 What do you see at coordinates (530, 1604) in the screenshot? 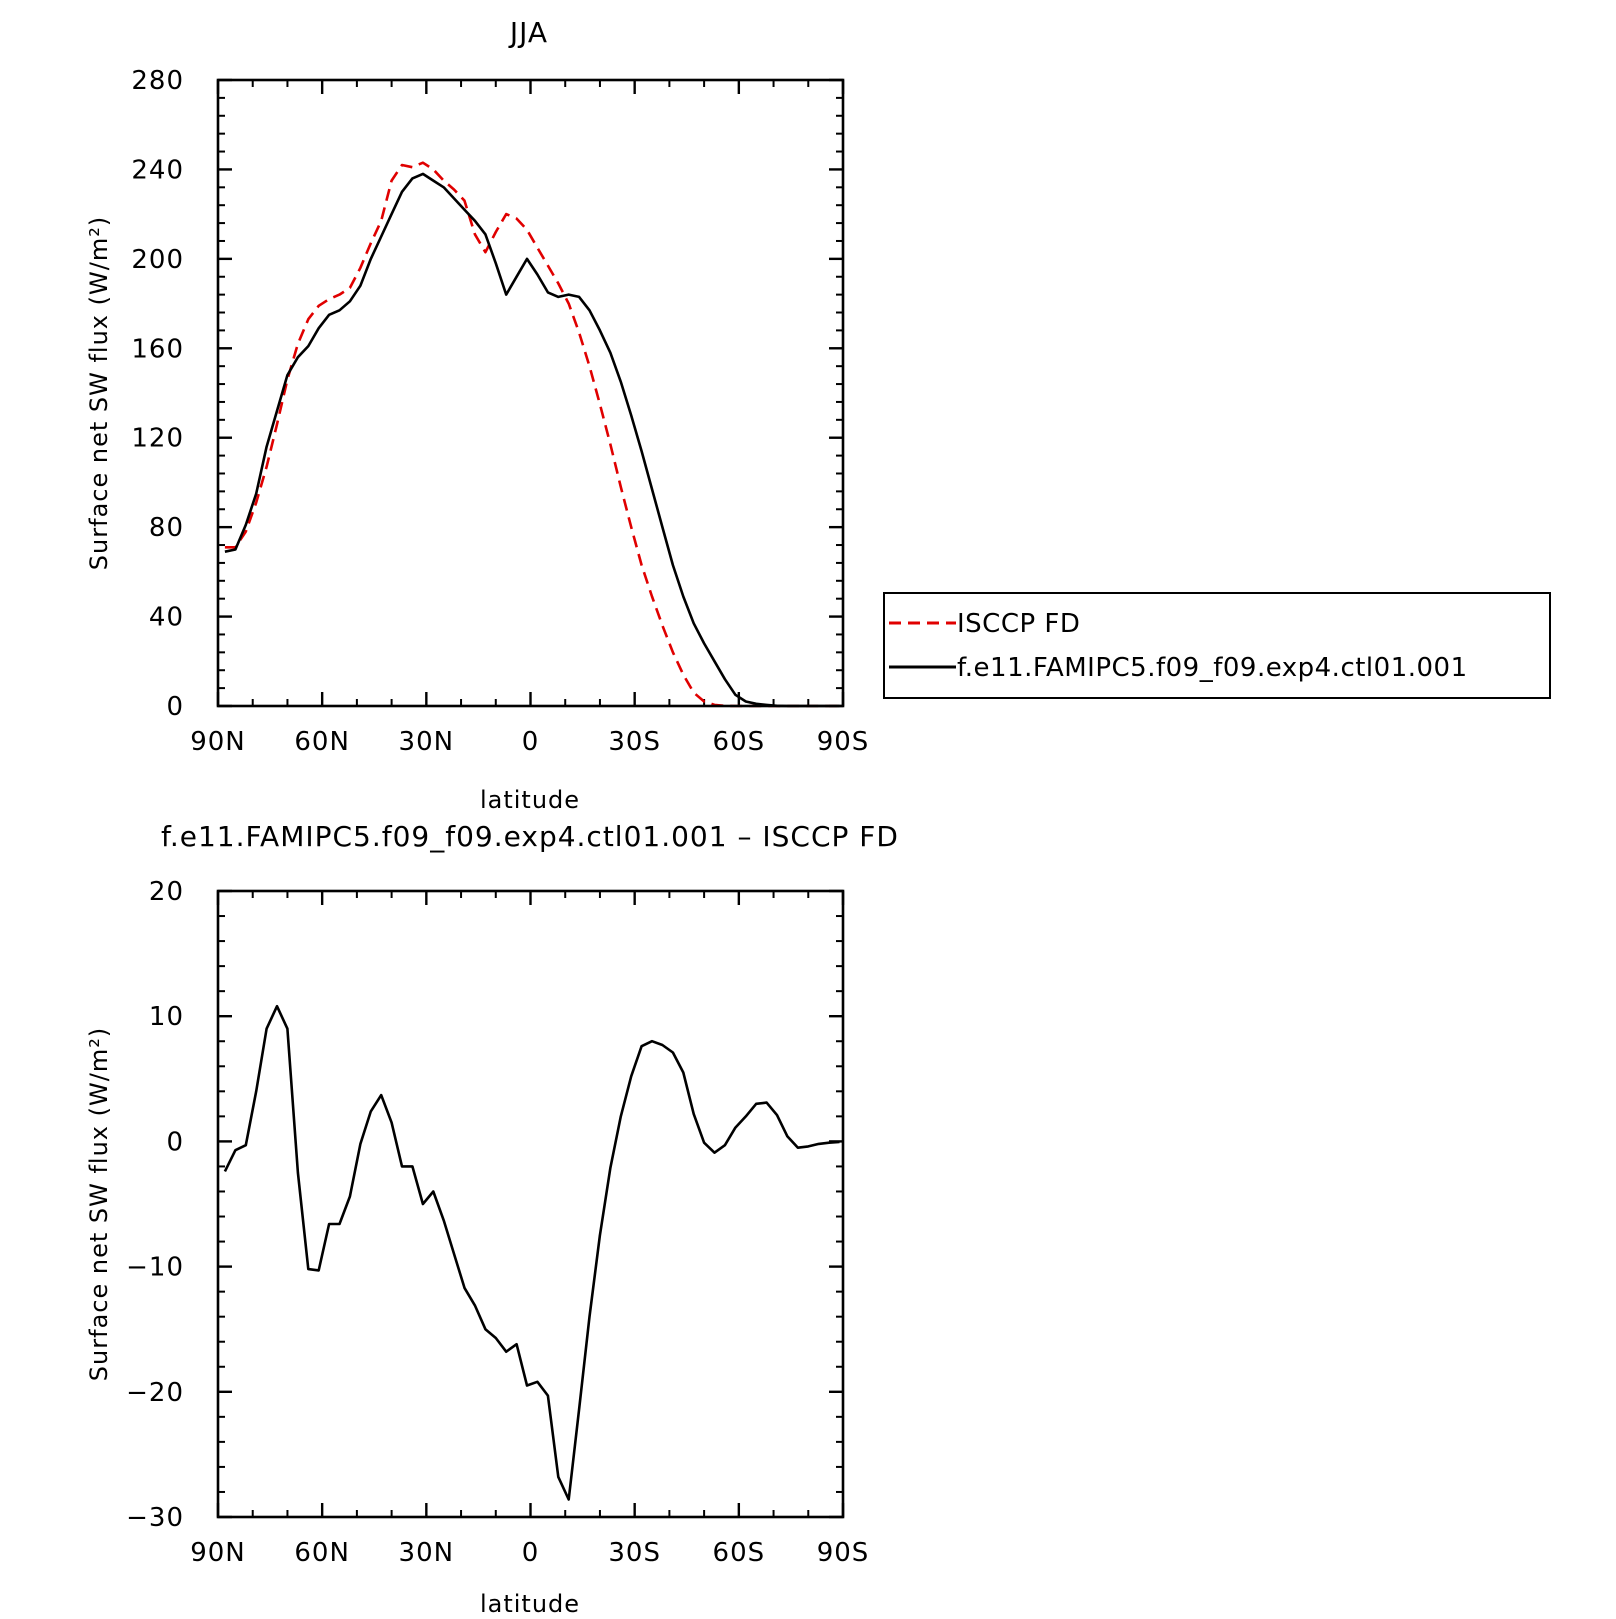
I see `bottom-chart-xlabel: latitude` at bounding box center [530, 1604].